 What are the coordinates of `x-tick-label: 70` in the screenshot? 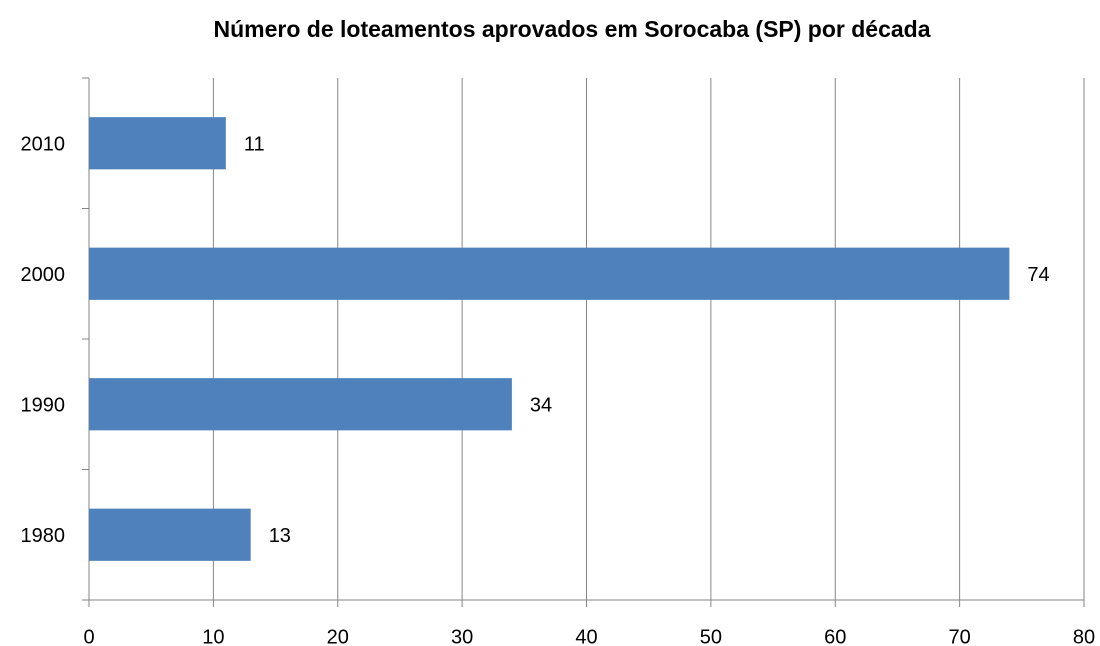 It's located at (960, 636).